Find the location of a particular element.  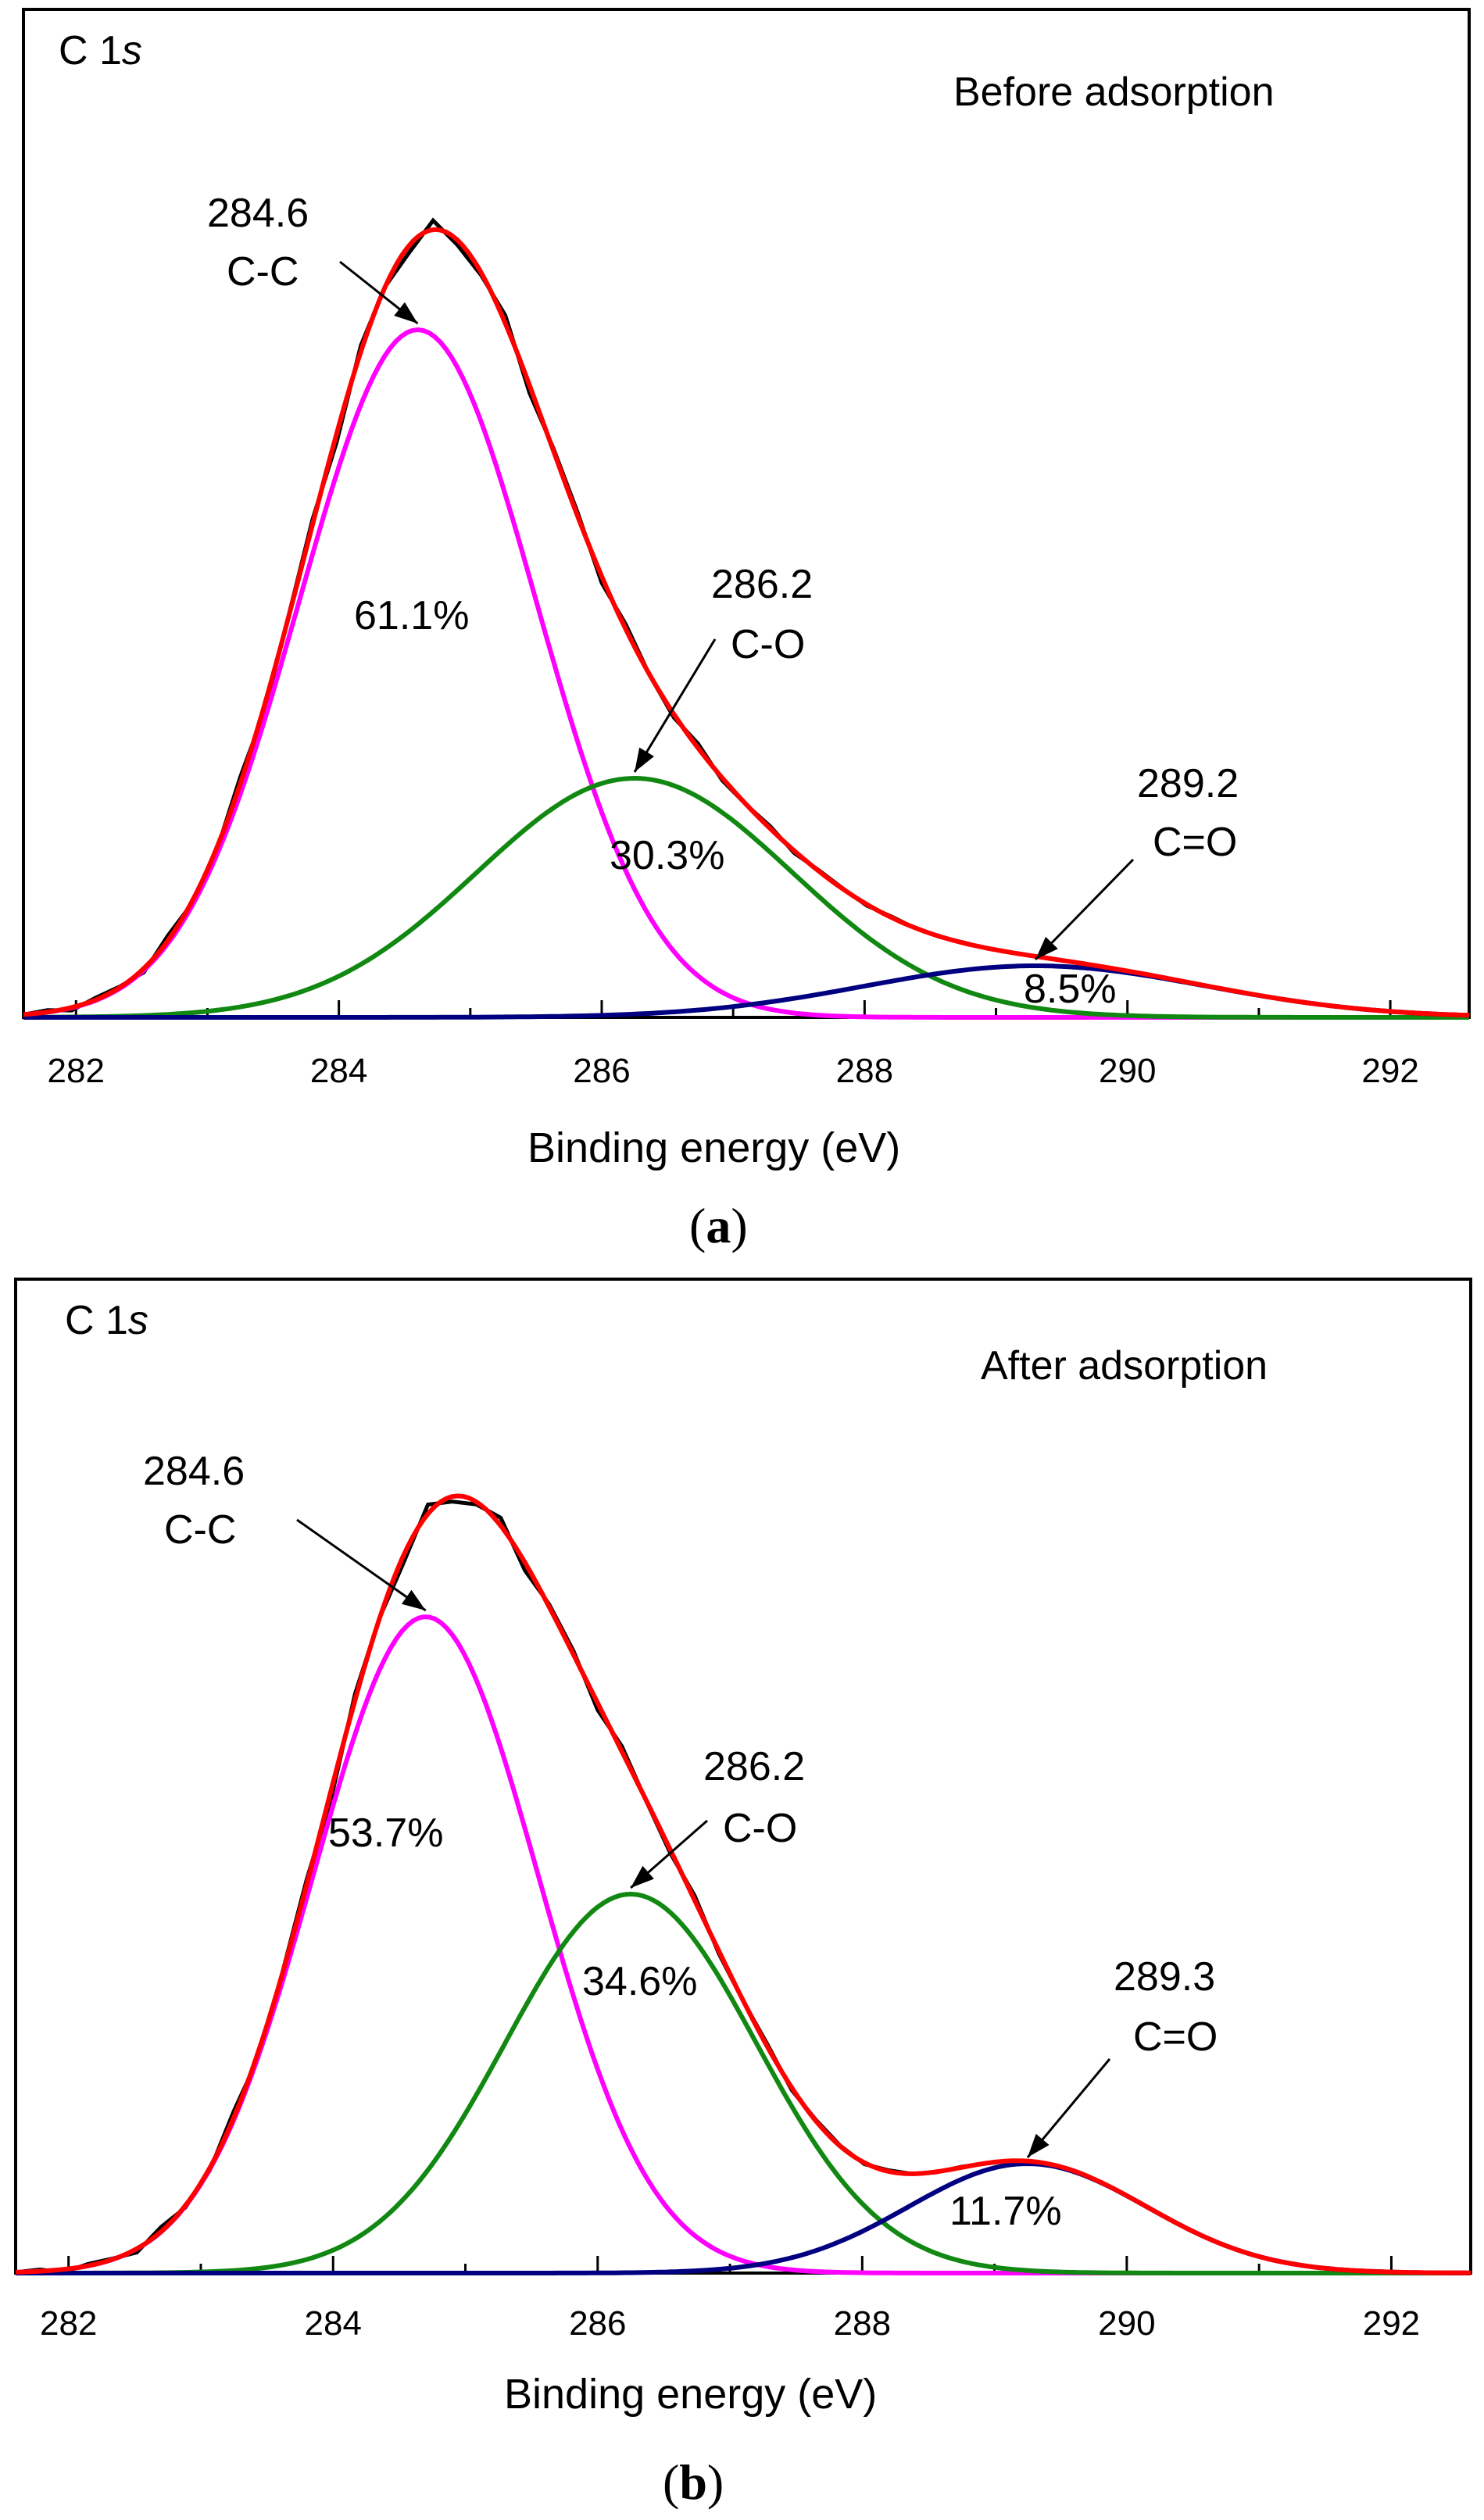

peak-bond-ceo-a: C=O is located at coordinates (1195, 842).